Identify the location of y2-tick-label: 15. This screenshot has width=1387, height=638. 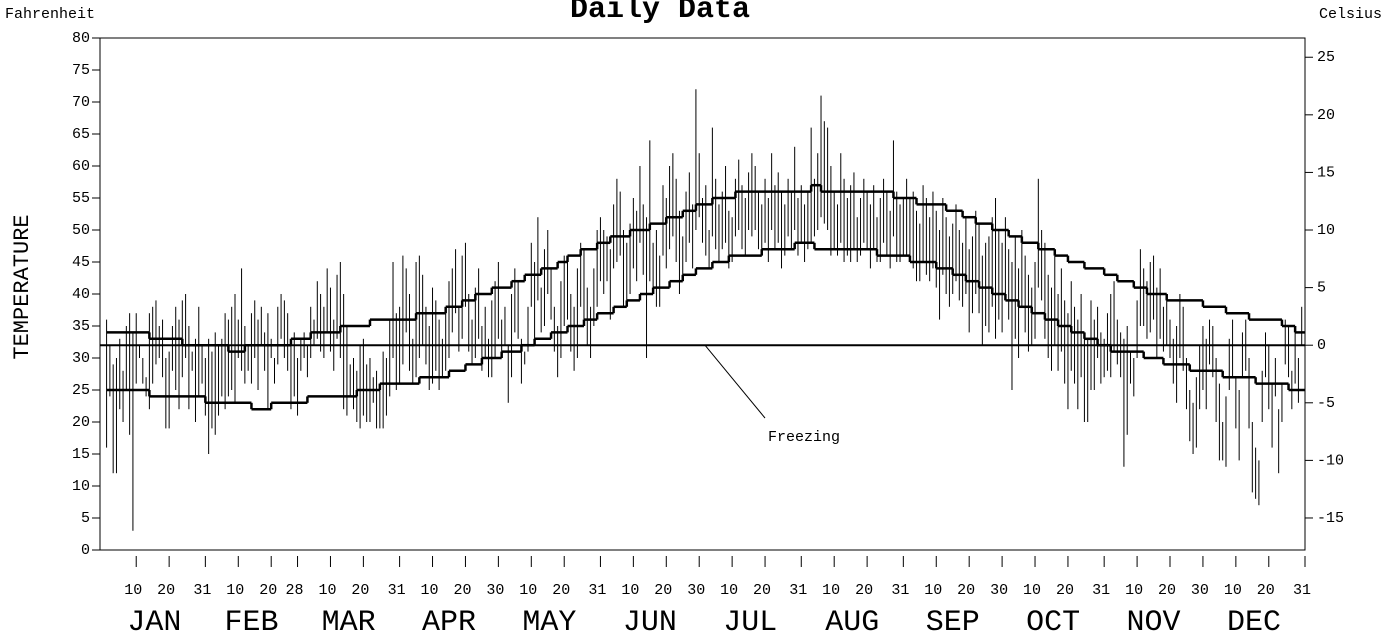
(1326, 172).